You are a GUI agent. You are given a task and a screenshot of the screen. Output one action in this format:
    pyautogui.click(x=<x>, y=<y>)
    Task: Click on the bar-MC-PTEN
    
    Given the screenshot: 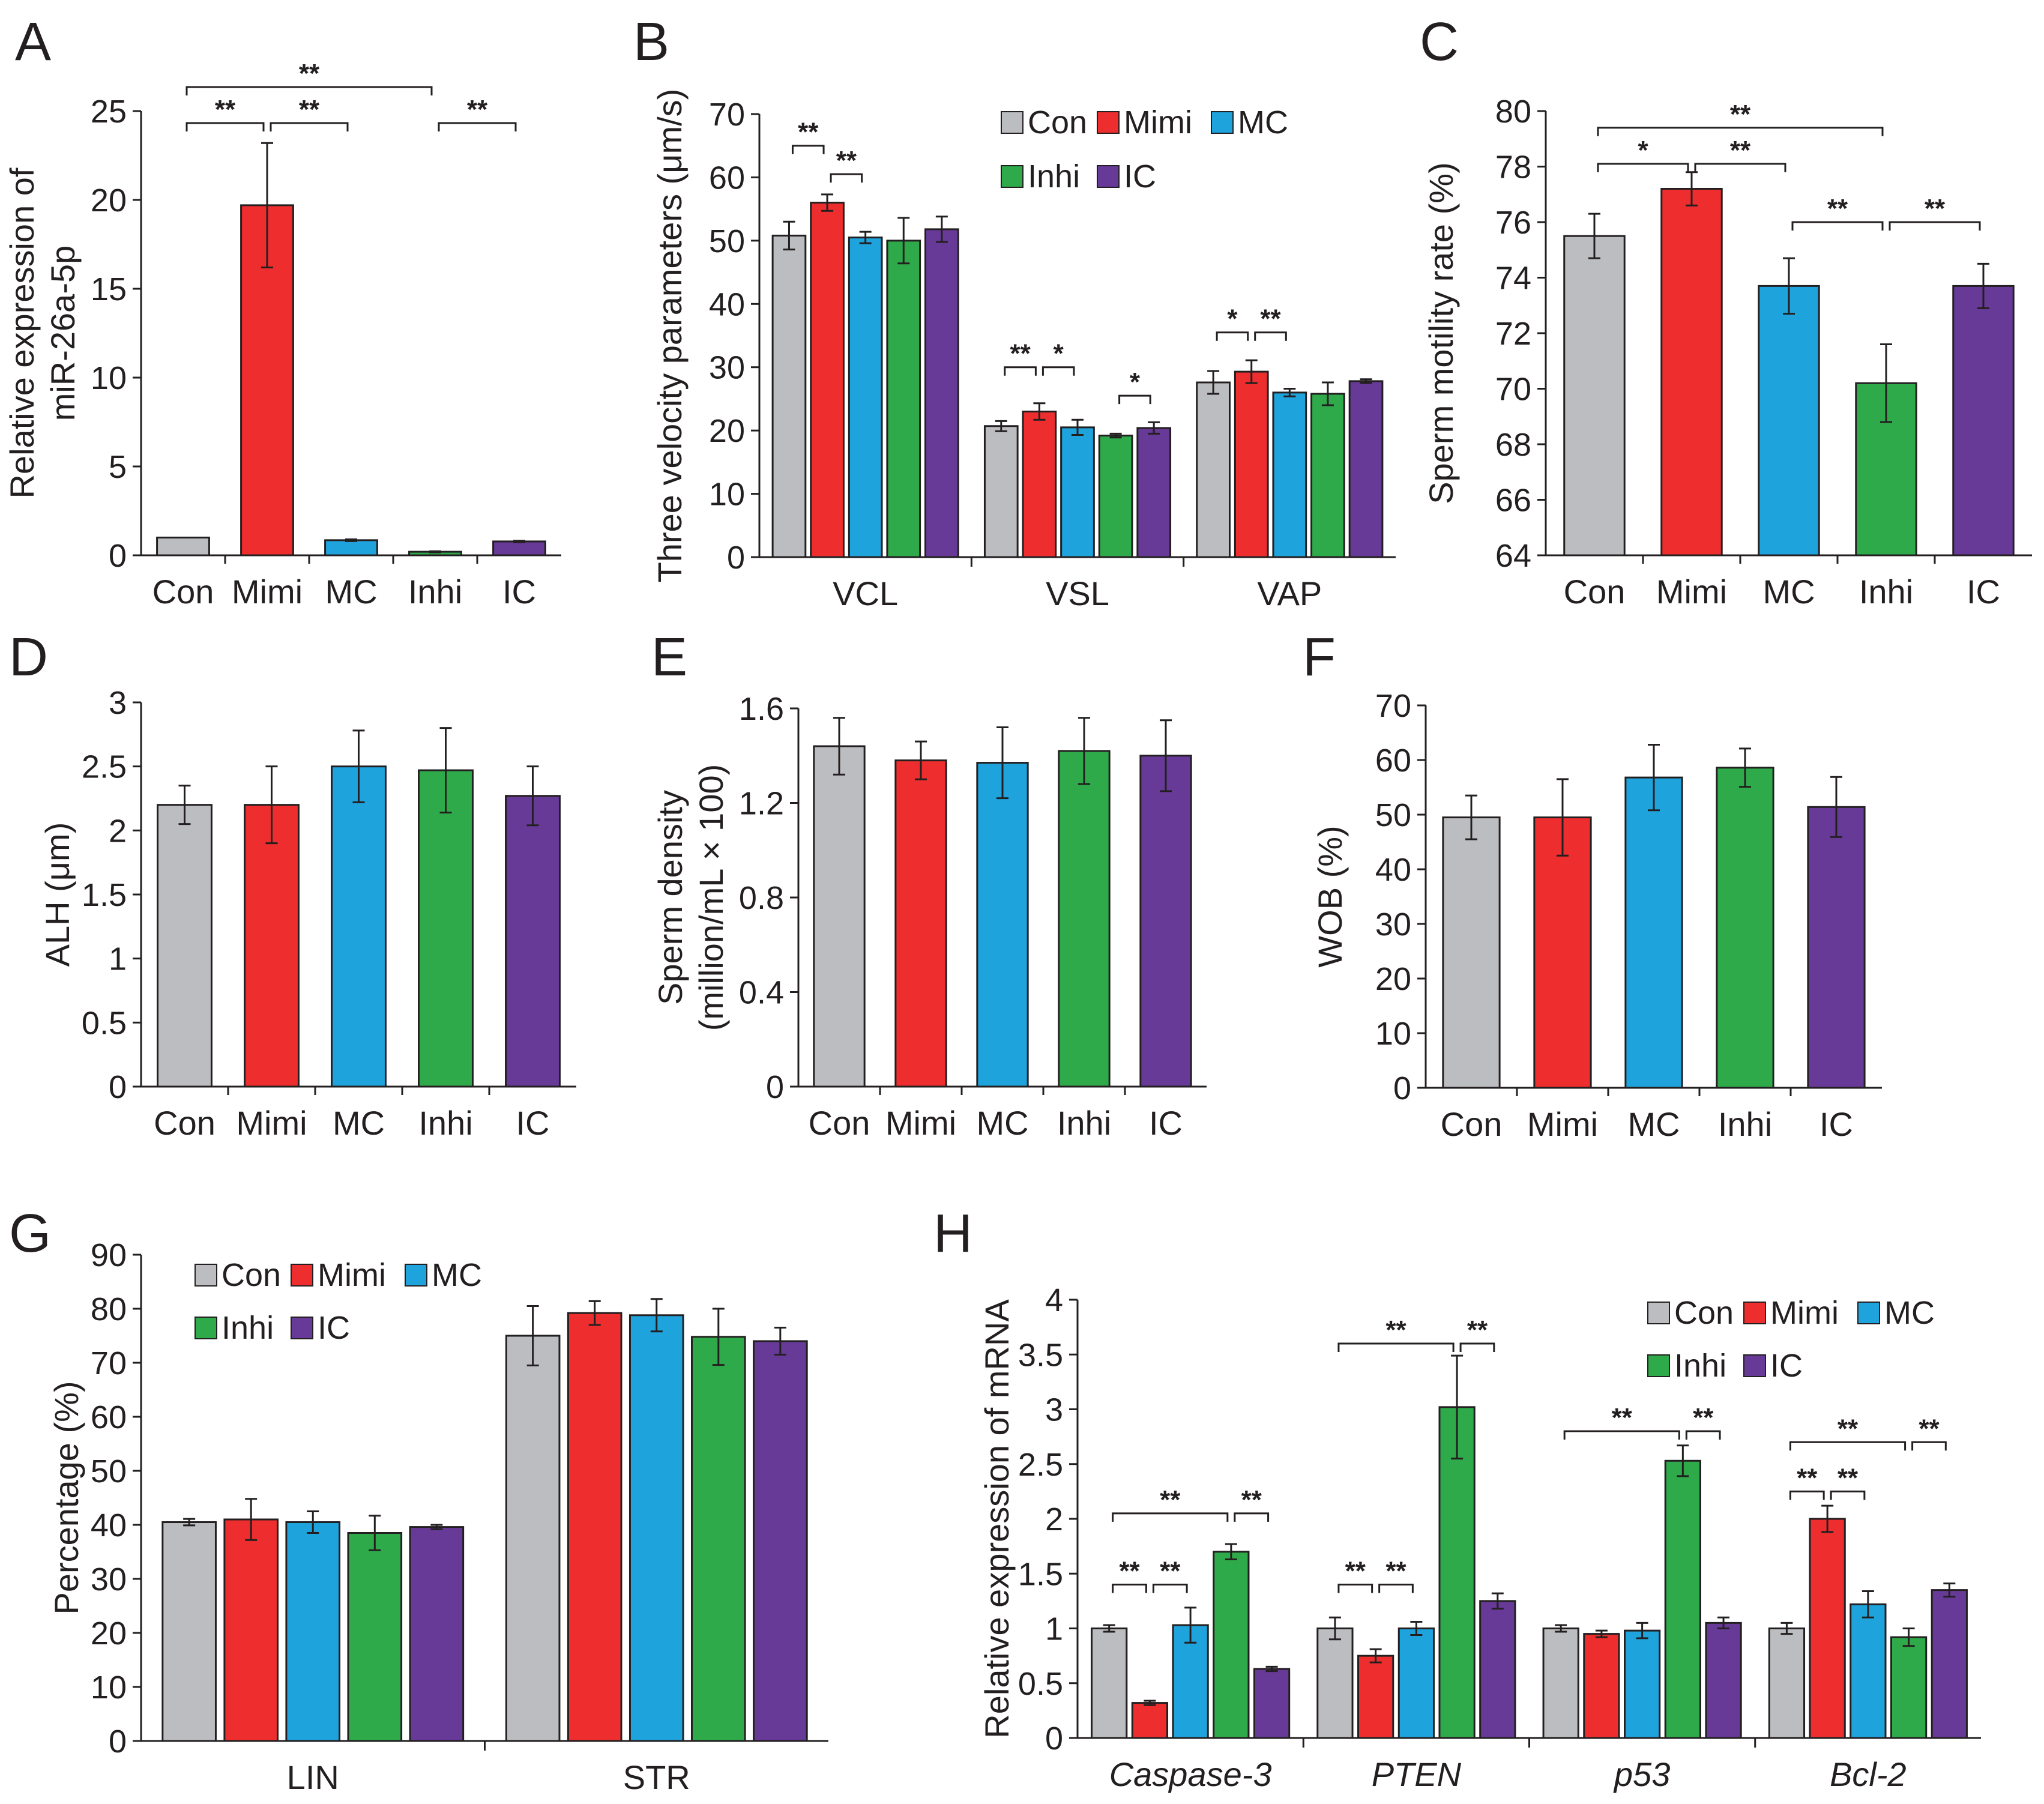 What is the action you would take?
    pyautogui.click(x=1416, y=1683)
    